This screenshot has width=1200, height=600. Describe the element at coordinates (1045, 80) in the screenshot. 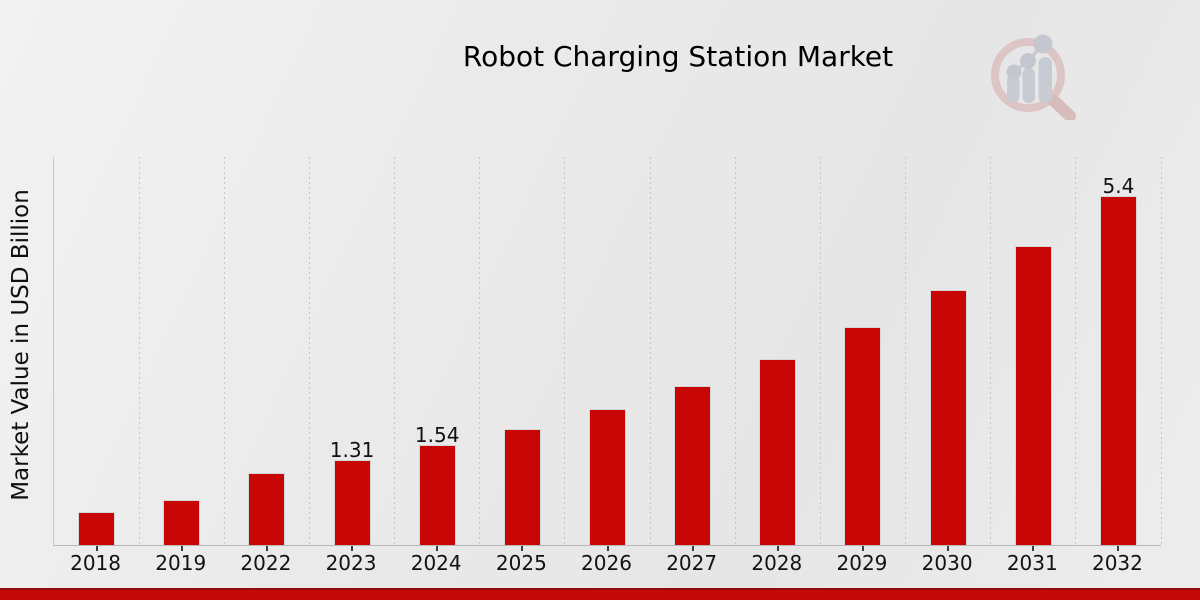

I see `logo-bar-tall` at that location.